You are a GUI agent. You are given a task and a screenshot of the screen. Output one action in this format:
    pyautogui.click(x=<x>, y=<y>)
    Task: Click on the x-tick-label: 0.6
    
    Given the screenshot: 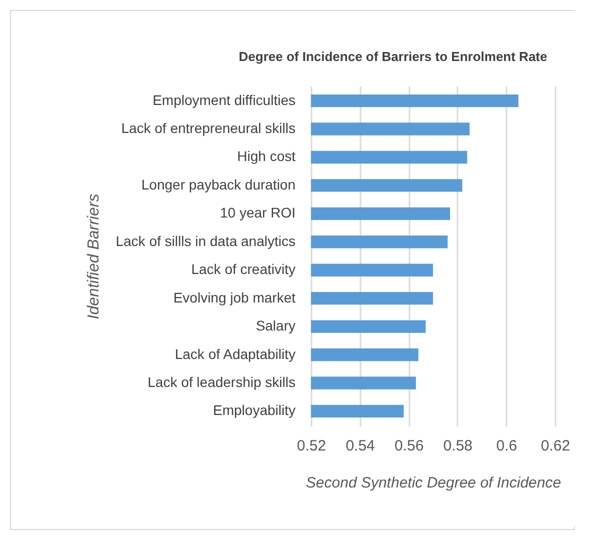 What is the action you would take?
    pyautogui.click(x=507, y=446)
    